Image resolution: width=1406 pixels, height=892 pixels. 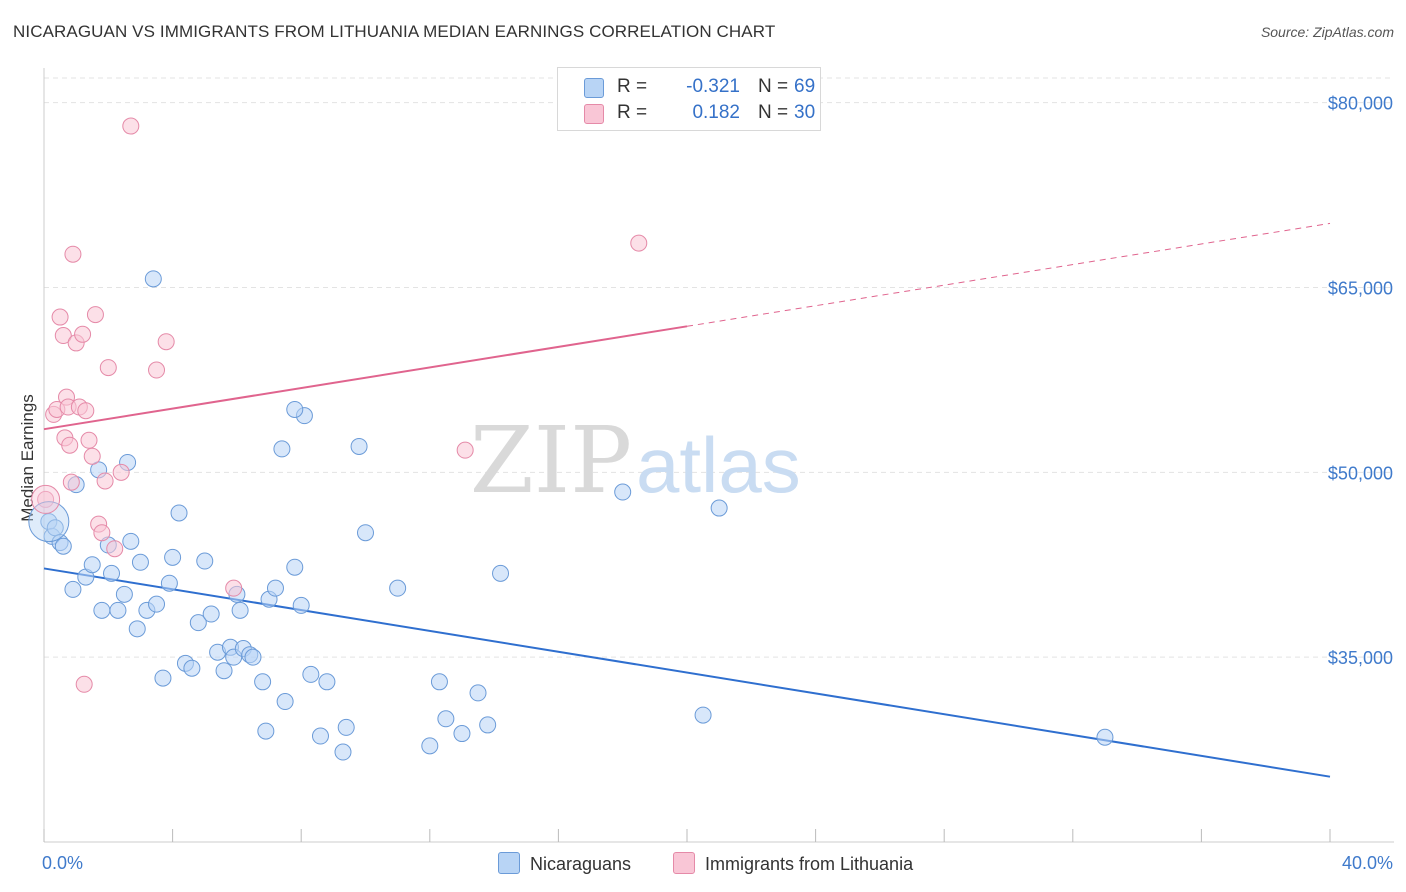 What do you see at coordinates (62, 863) in the screenshot?
I see `x-tick-label-min: 0.0%` at bounding box center [62, 863].